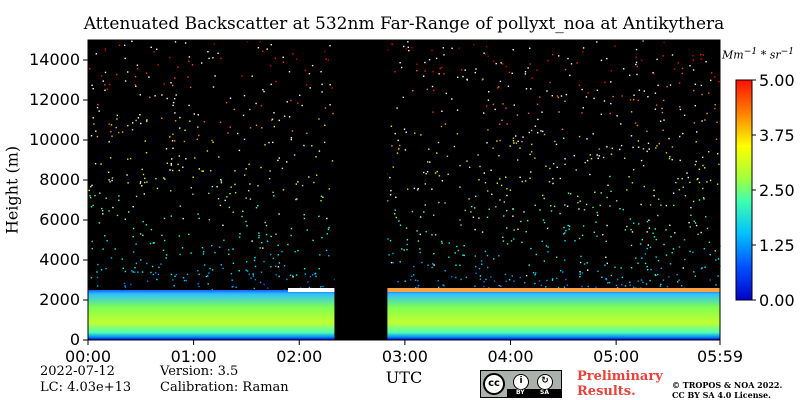  Describe the element at coordinates (620, 376) in the screenshot. I see `preliminary-line-1: Preliminary` at that location.